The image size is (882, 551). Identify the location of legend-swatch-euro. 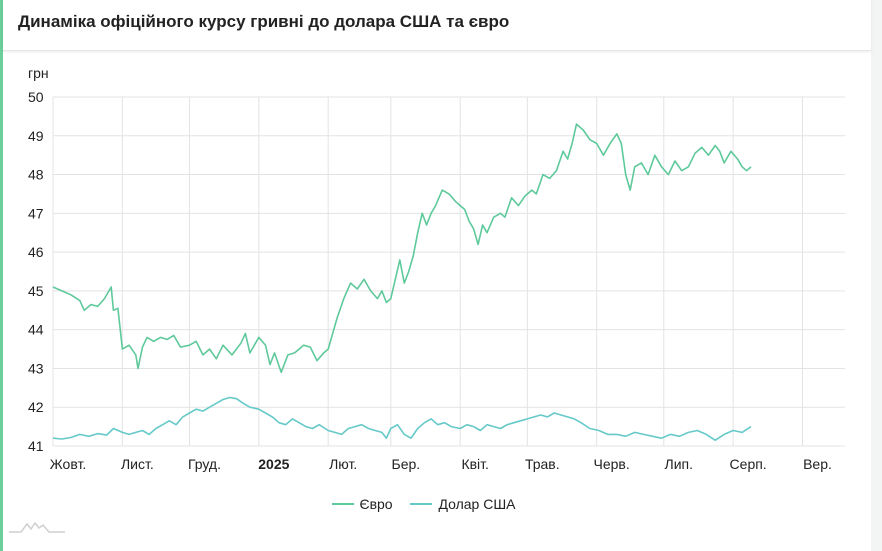
(342, 504).